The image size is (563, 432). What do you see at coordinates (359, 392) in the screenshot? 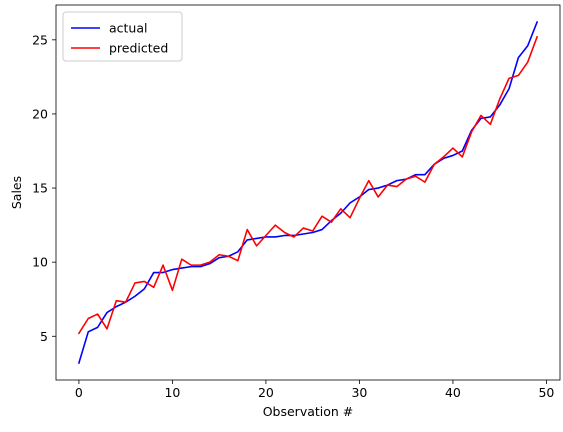
I see `x-tick-label: 30` at bounding box center [359, 392].